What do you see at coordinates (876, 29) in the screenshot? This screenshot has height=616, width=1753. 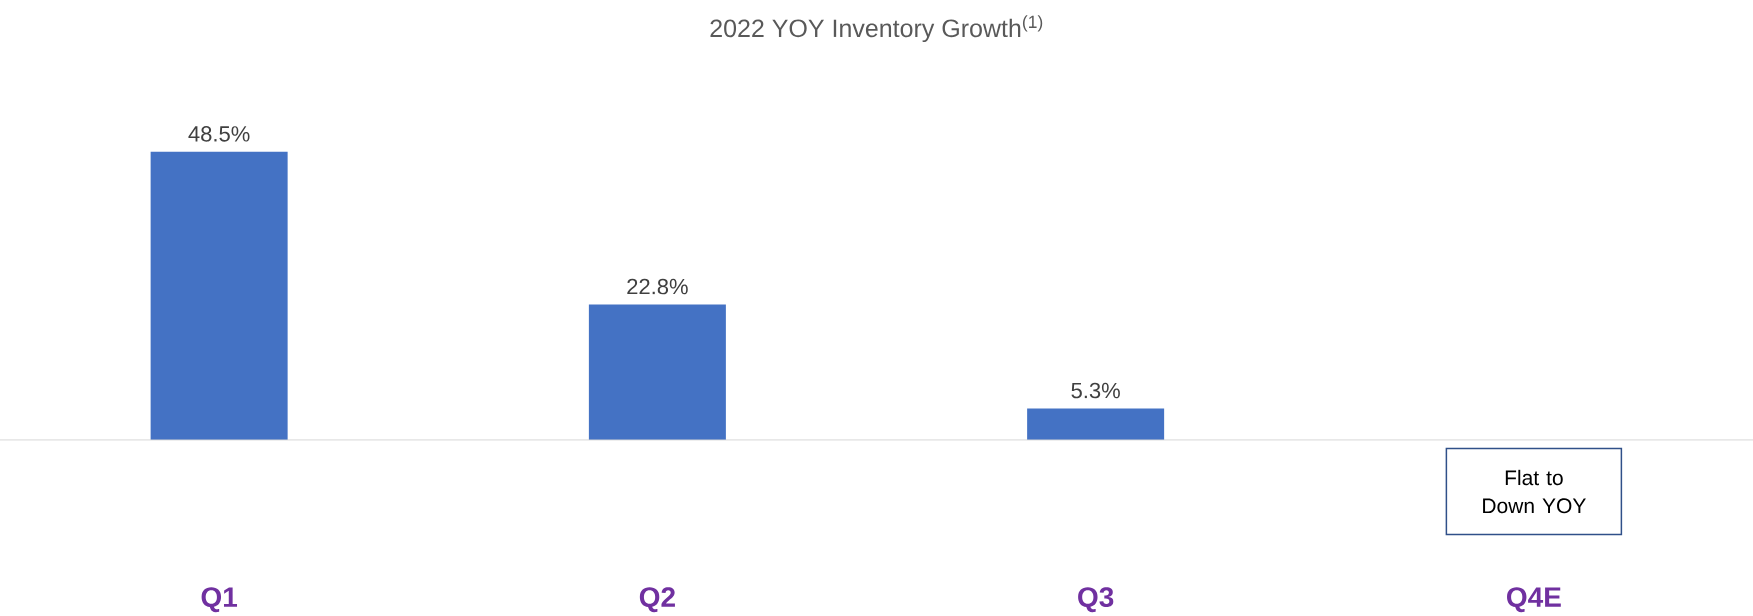 I see `chart-title: 2022 YOY Inventory Growth$^{(1)}$` at bounding box center [876, 29].